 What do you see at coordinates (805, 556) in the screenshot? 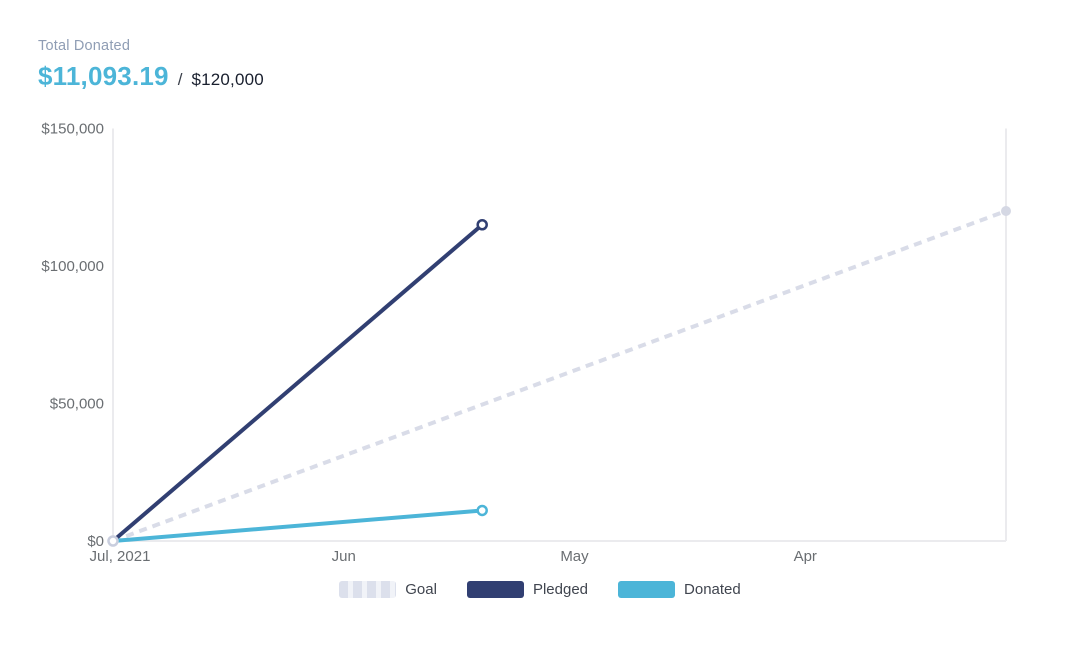
I see `x-tick-label: Apr` at bounding box center [805, 556].